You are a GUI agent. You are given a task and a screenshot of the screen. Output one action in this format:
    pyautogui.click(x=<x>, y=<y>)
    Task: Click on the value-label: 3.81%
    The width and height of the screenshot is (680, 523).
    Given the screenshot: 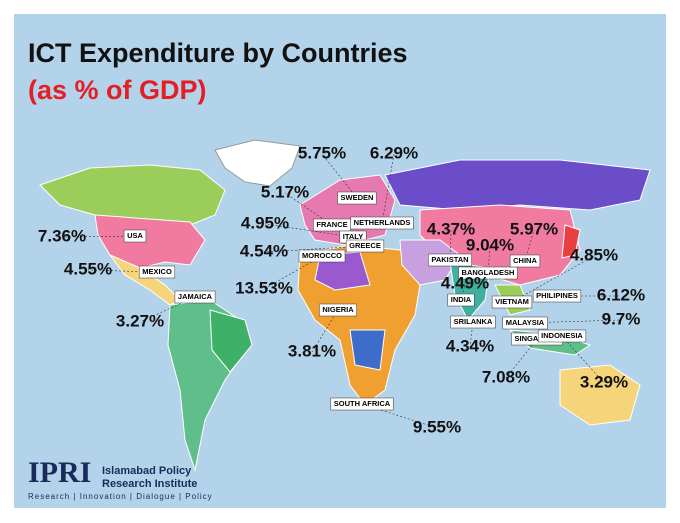 What is the action you would take?
    pyautogui.click(x=312, y=350)
    